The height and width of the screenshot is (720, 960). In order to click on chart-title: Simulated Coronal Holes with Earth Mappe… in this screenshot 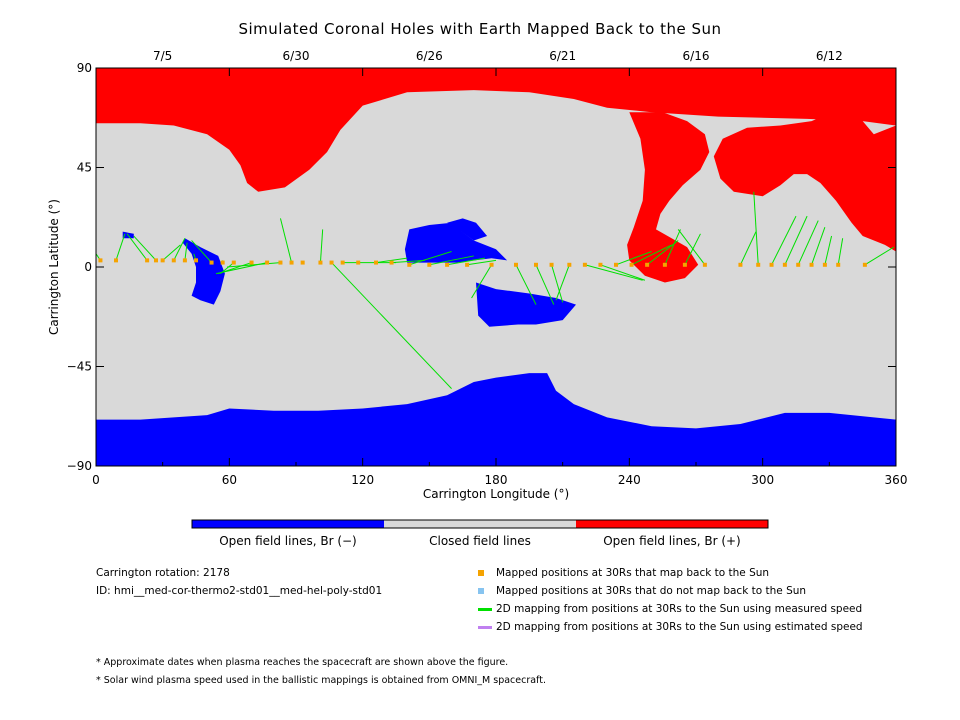, I will do `click(480, 29)`.